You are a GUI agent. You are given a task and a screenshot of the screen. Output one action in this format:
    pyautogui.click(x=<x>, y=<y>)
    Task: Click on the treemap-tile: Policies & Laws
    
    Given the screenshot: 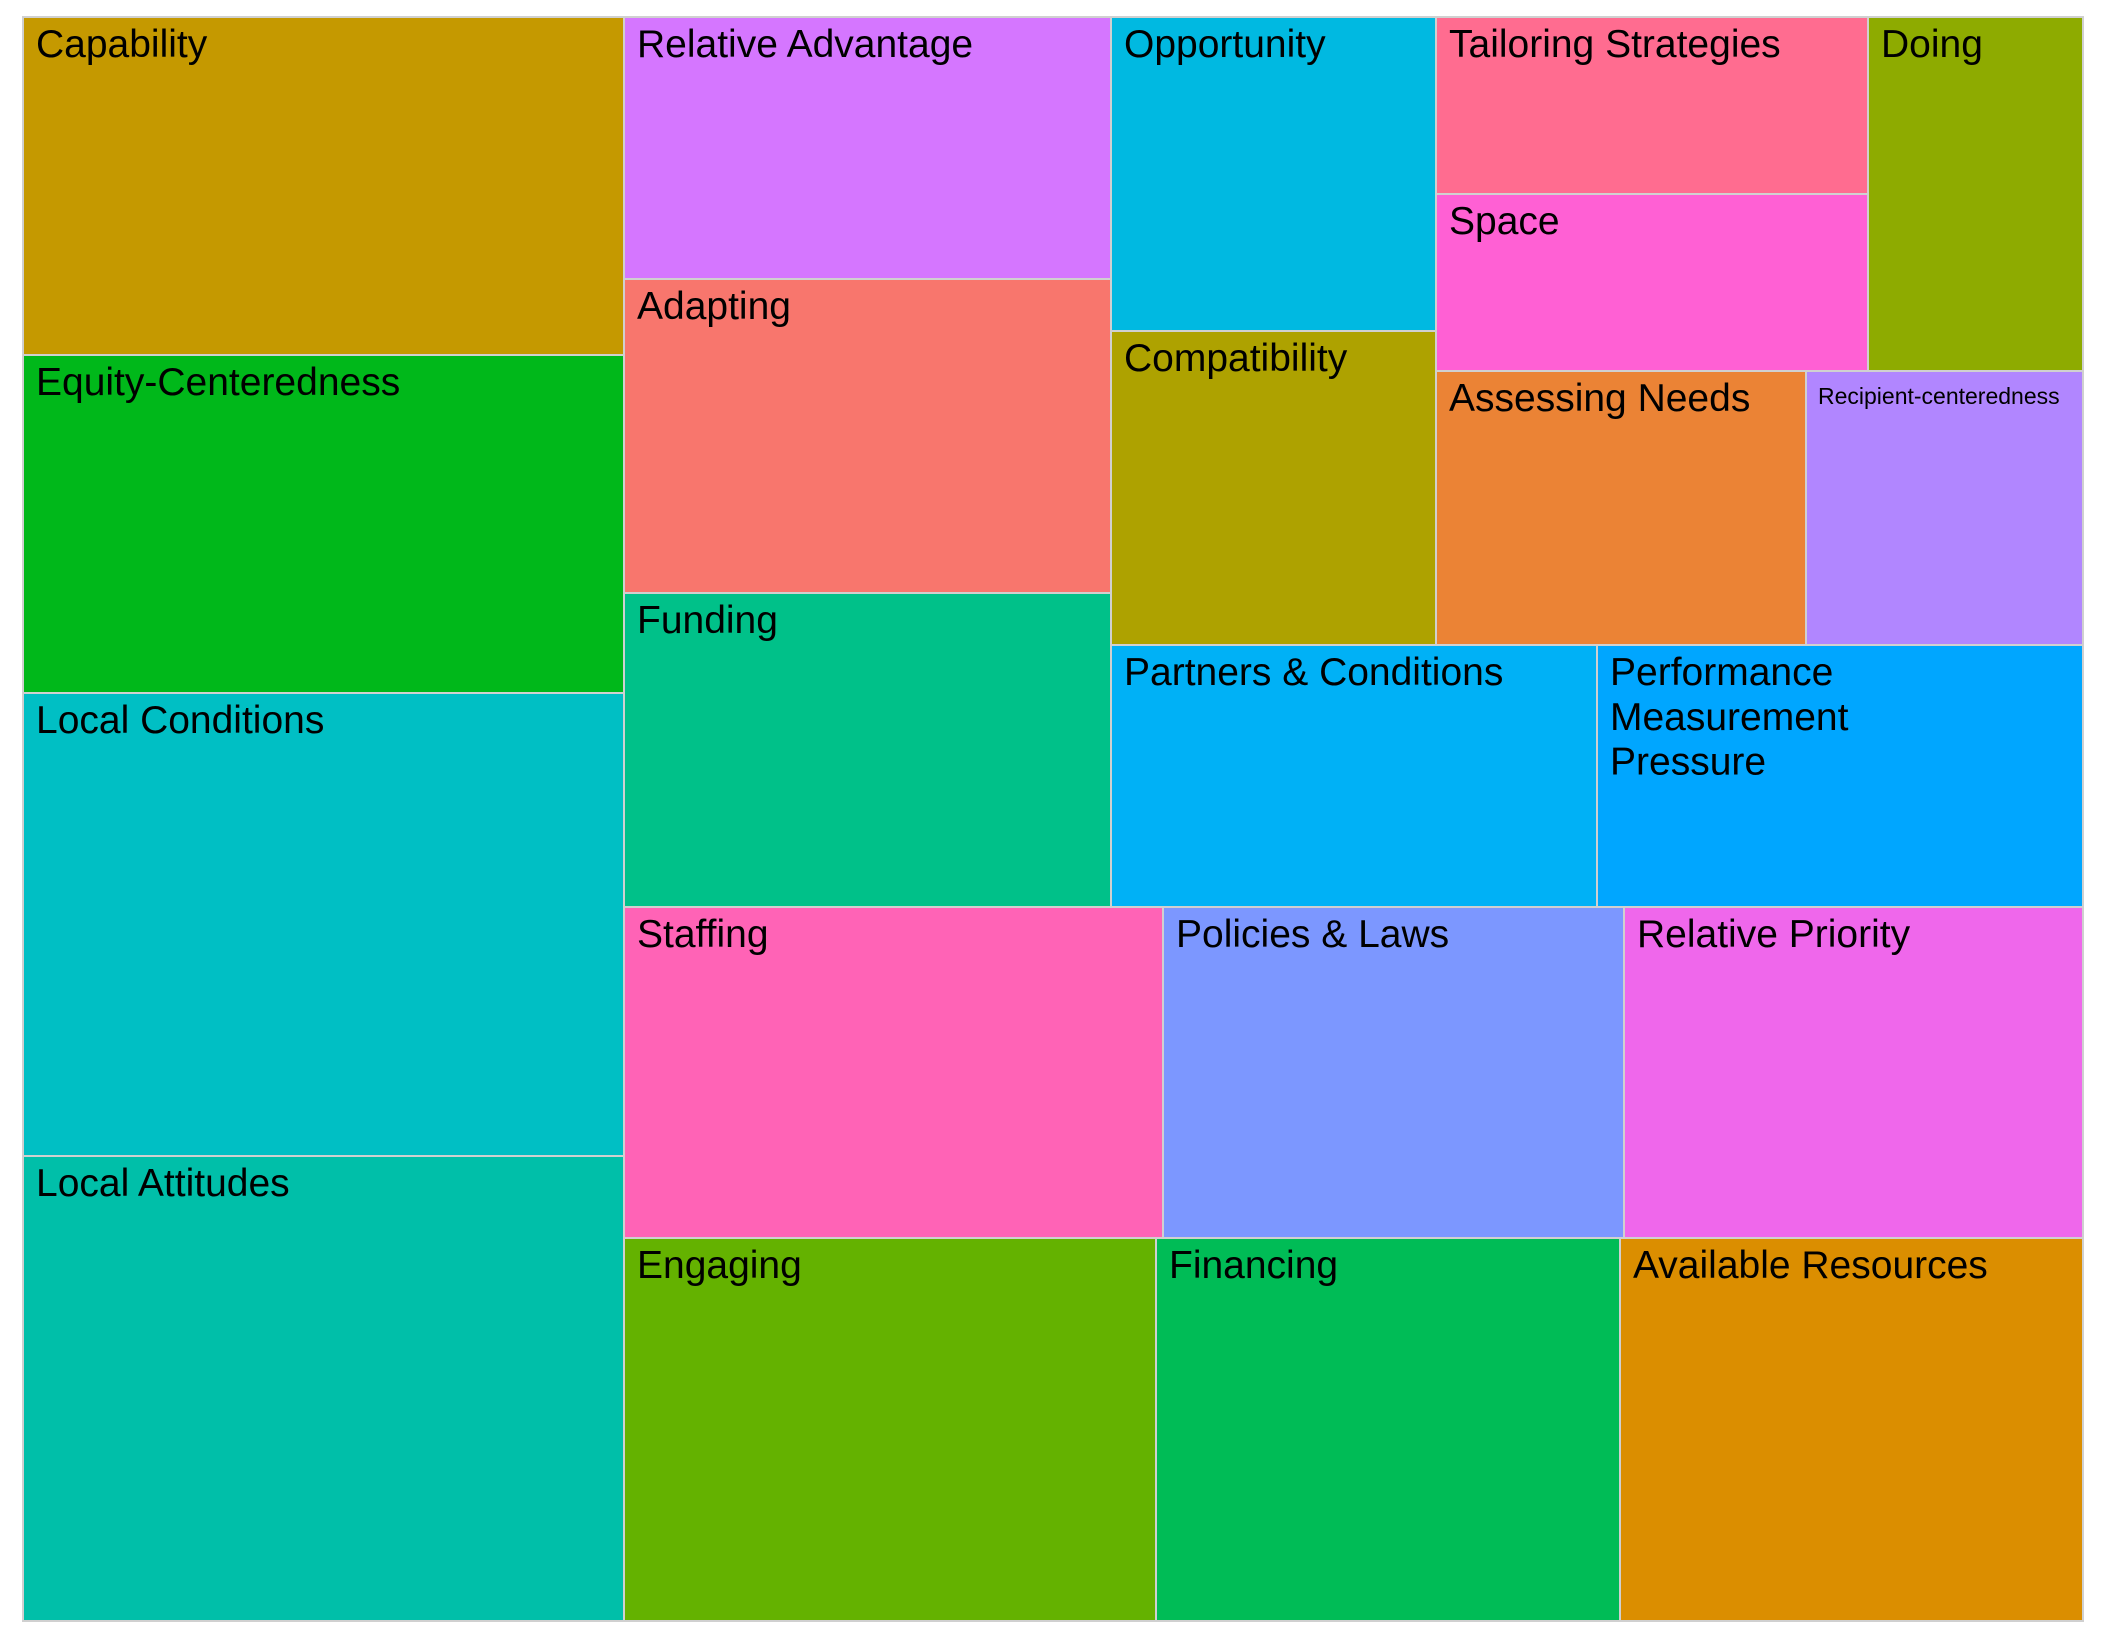 What is the action you would take?
    pyautogui.click(x=1393, y=1072)
    